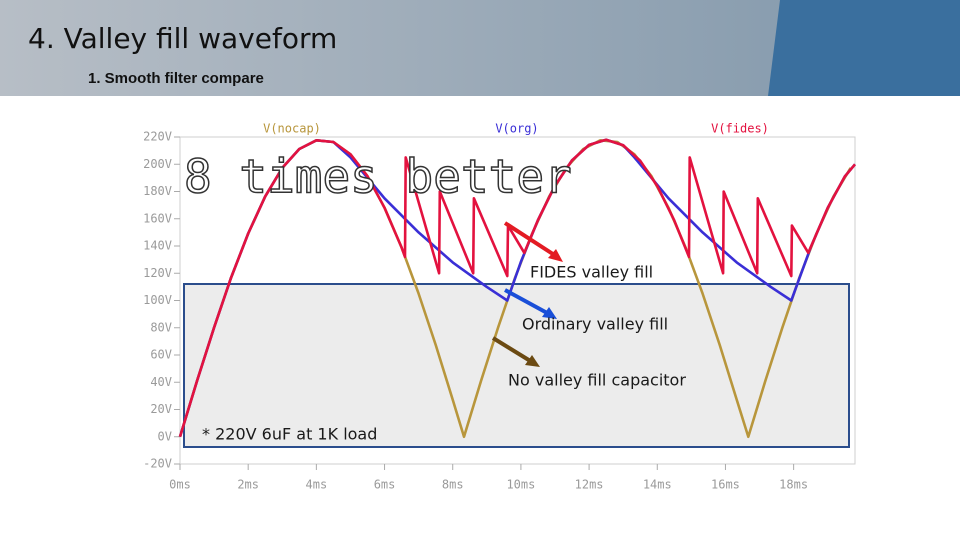 The image size is (960, 544). Describe the element at coordinates (157, 218) in the screenshot. I see `y-tick-label: 160V` at that location.